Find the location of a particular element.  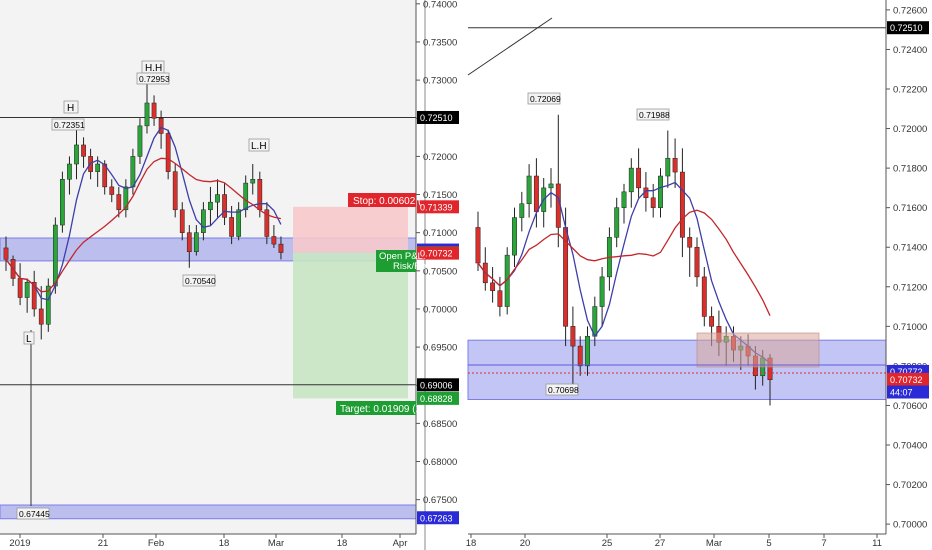

swing-value-h: 0.72351 is located at coordinates (69, 125).